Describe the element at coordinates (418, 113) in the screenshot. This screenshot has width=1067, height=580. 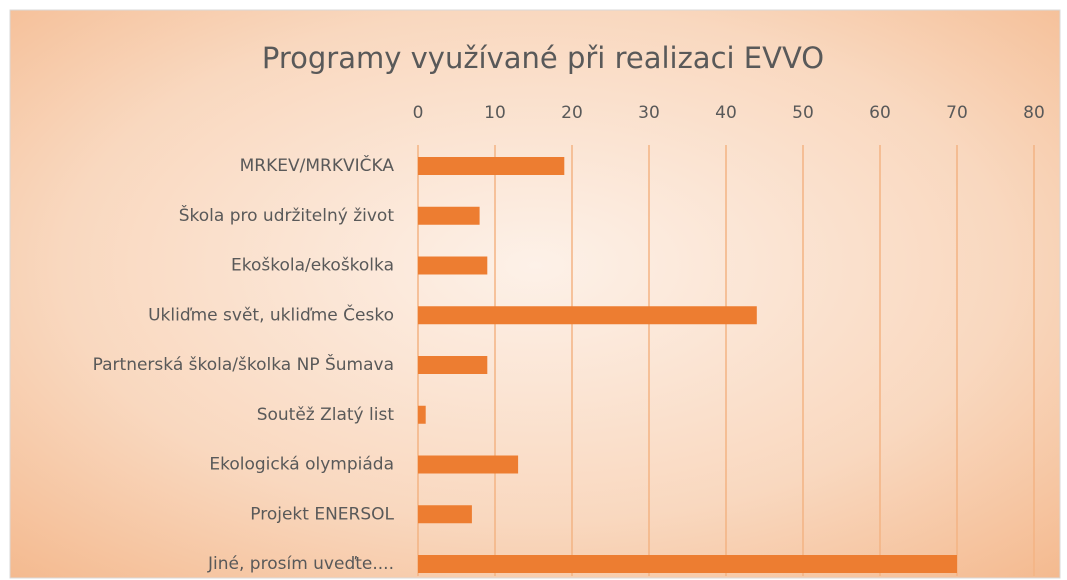
I see `x-tick-label: 0` at that location.